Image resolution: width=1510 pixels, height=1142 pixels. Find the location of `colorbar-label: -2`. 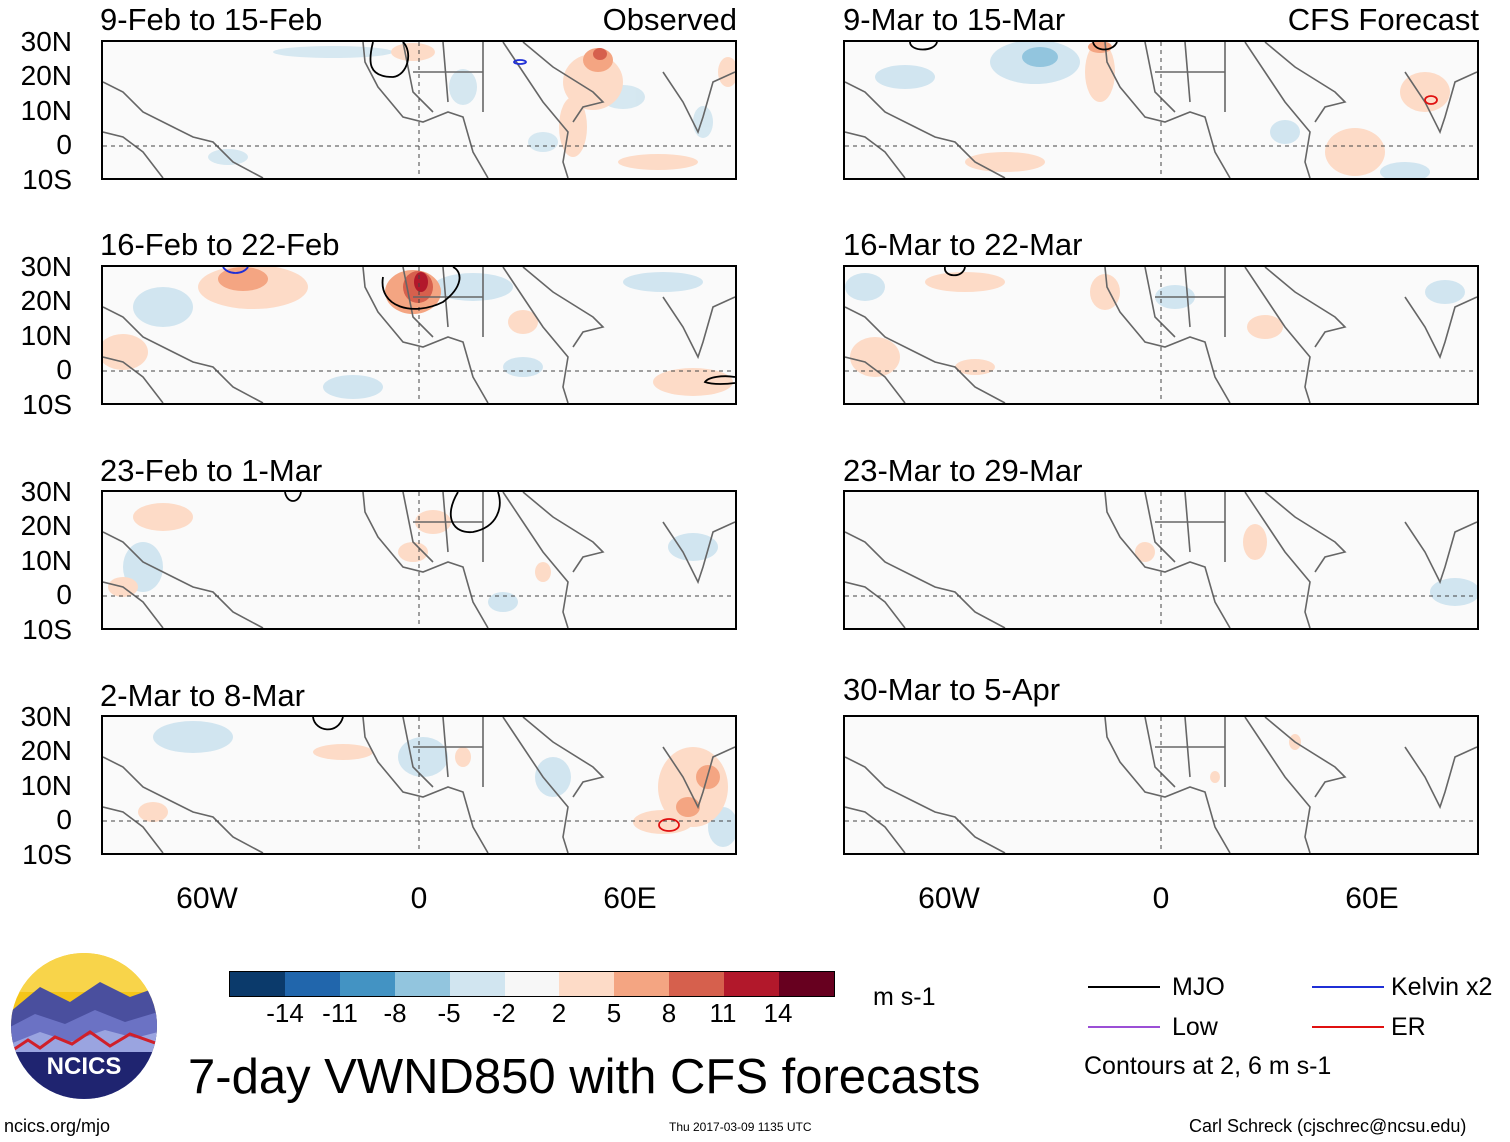

colorbar-label: -2 is located at coordinates (504, 1013).